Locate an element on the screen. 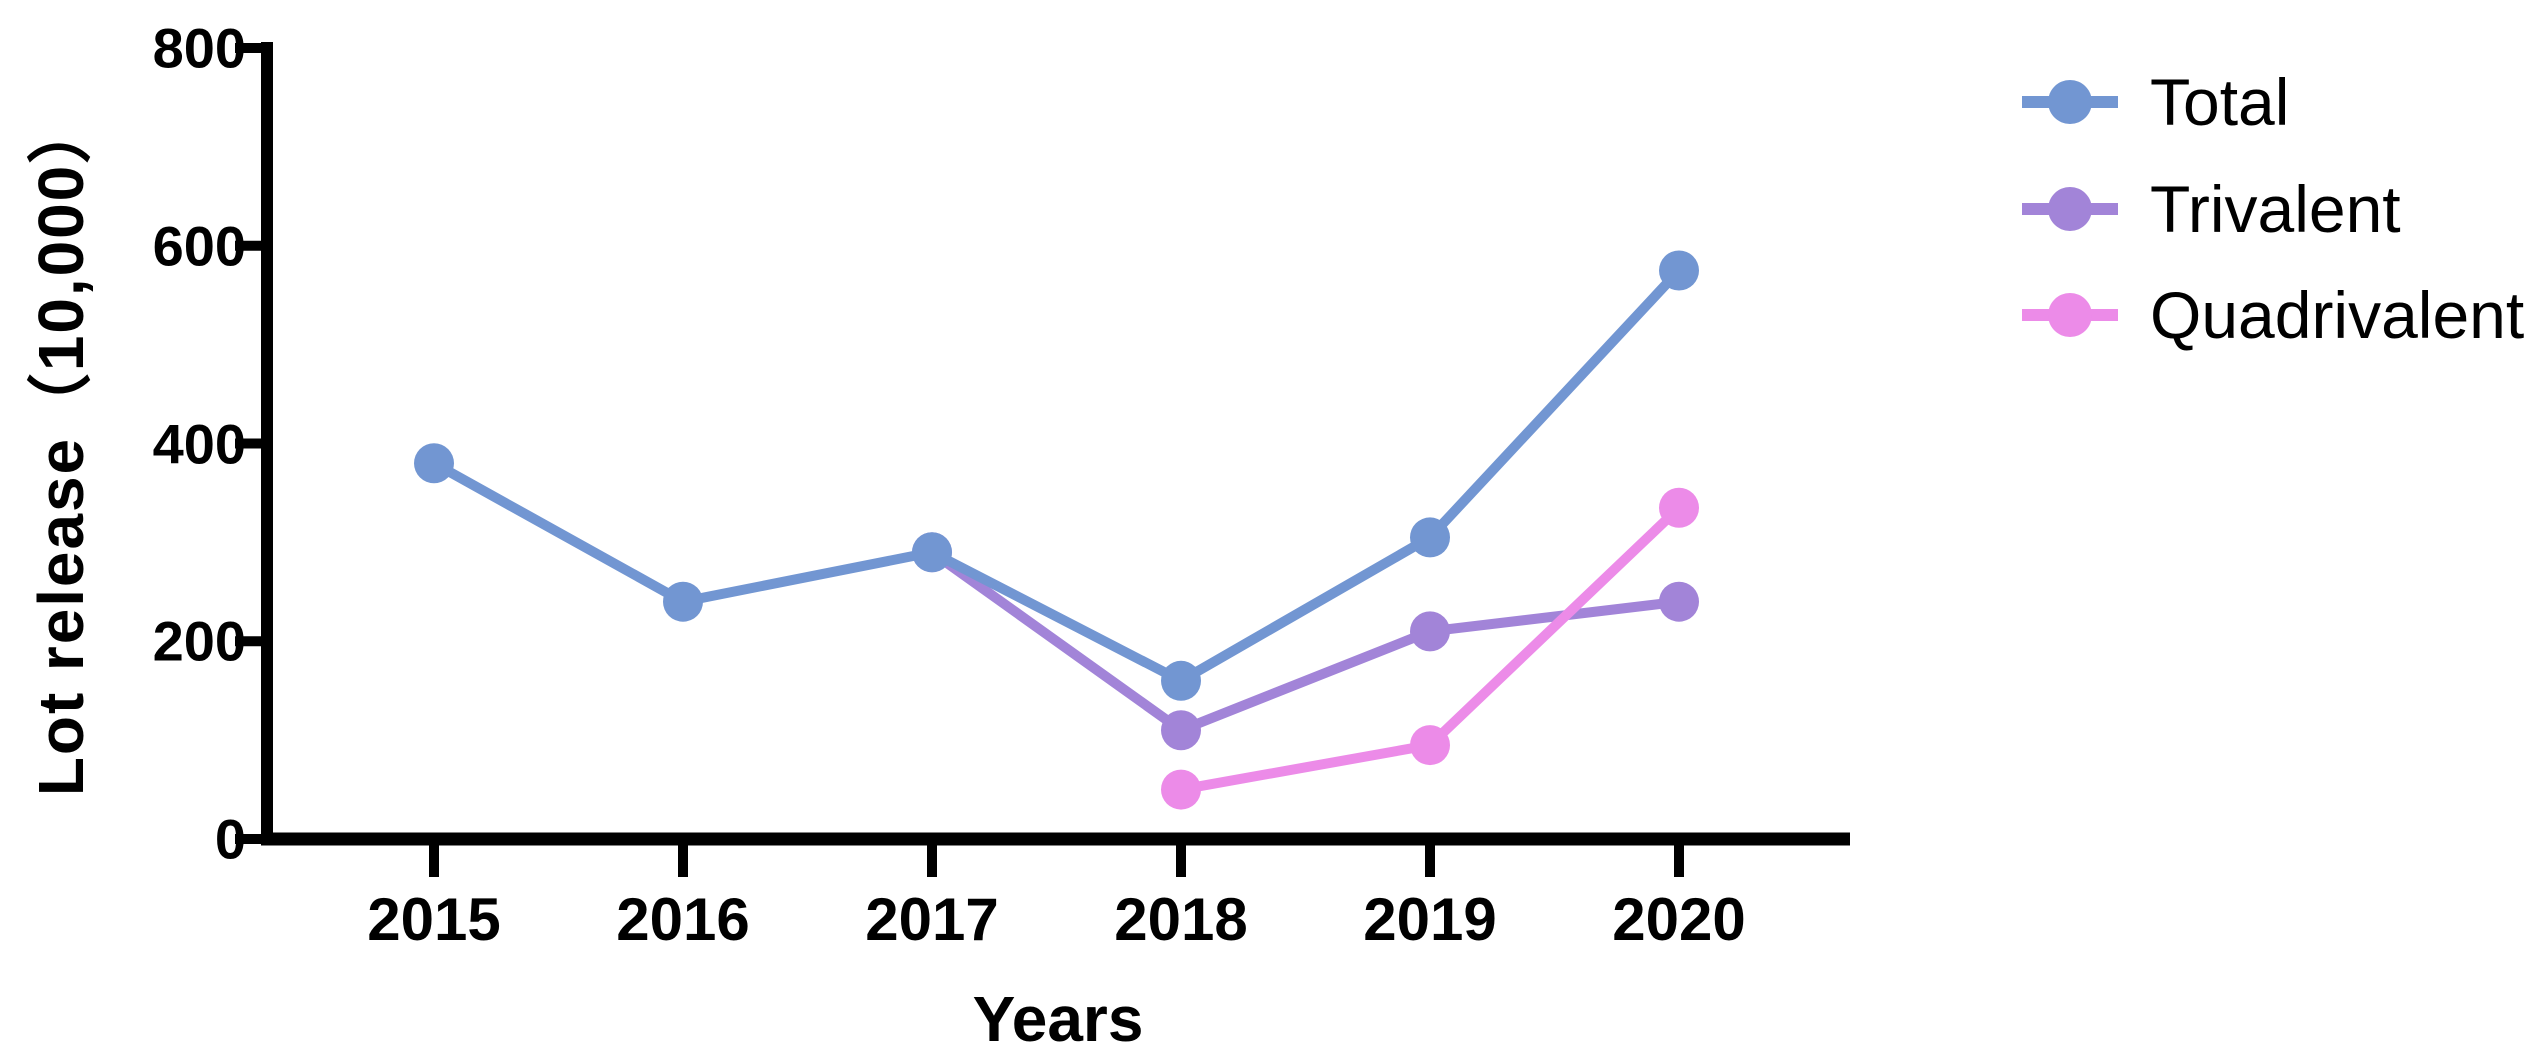 The height and width of the screenshot is (1062, 2539). y-axis-tick-labels: 0 200 400 600 800 is located at coordinates (199, 444).